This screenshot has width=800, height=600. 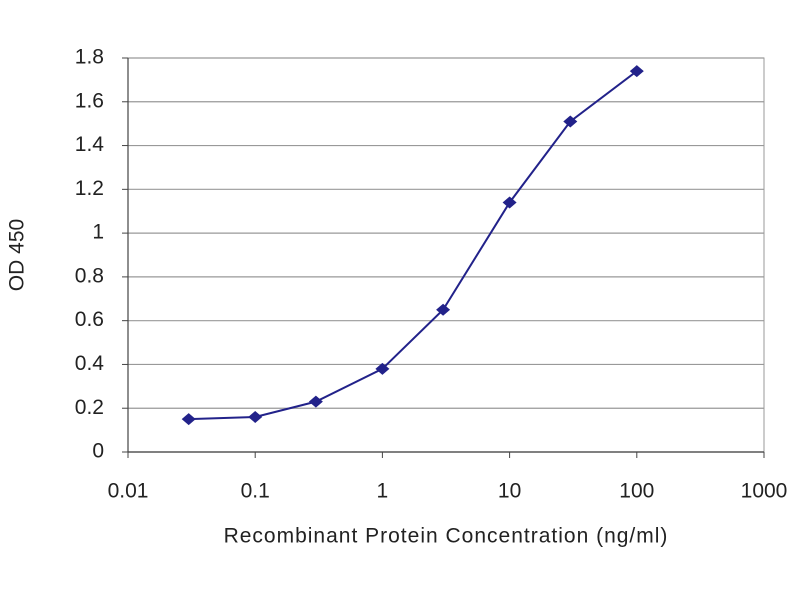 What do you see at coordinates (98, 451) in the screenshot?
I see `y-tick-label: 0` at bounding box center [98, 451].